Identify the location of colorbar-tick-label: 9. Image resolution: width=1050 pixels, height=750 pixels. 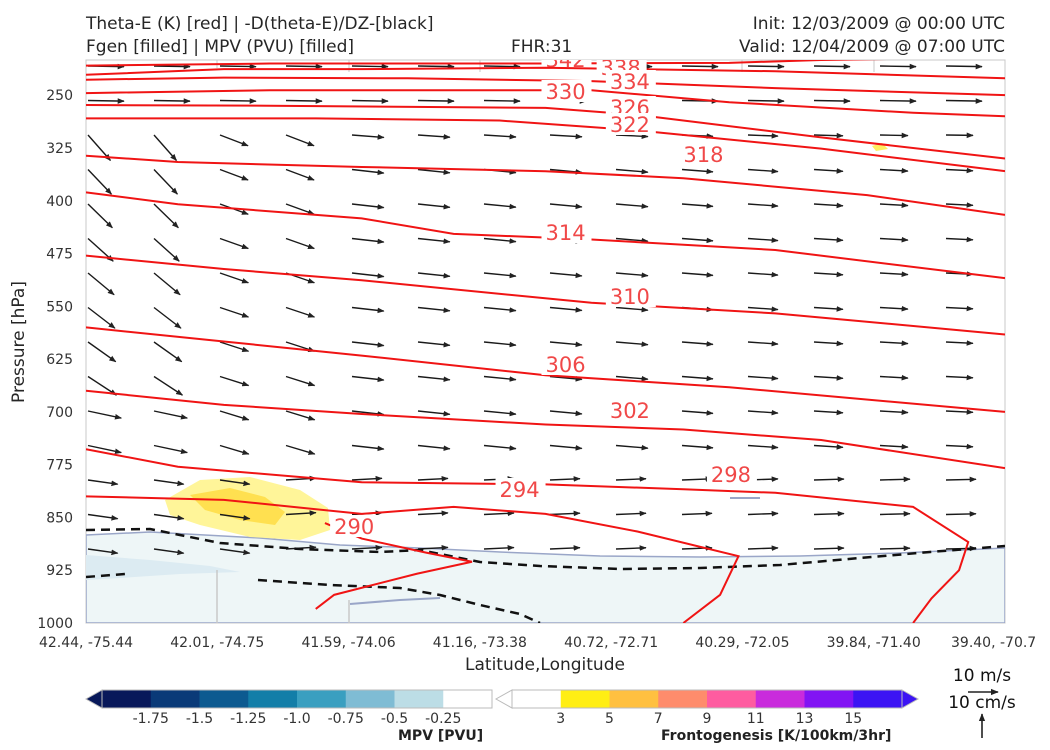
(707, 719).